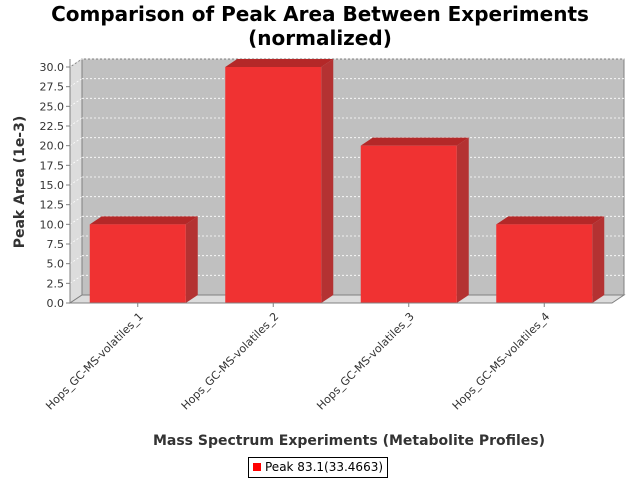 This screenshot has height=480, width=640. What do you see at coordinates (20, 182) in the screenshot?
I see `y-axis-label: Peak Area (1e-3)` at bounding box center [20, 182].